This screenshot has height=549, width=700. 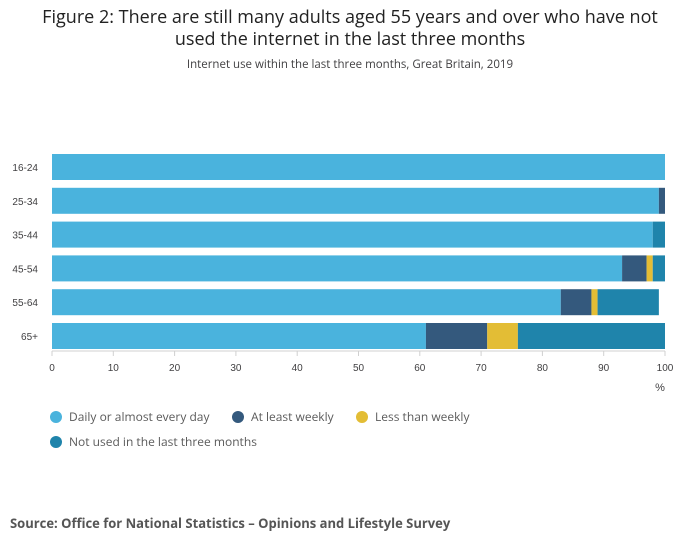 What do you see at coordinates (25, 202) in the screenshot?
I see `y-tick-label: 25-34` at bounding box center [25, 202].